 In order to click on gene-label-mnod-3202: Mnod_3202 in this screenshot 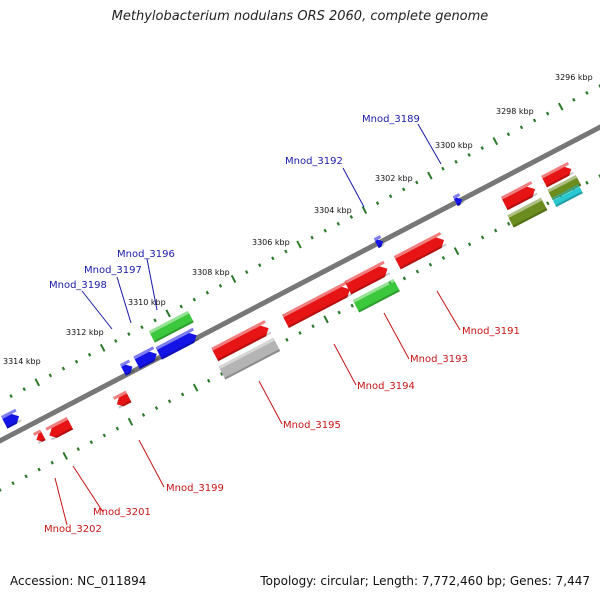, I will do `click(73, 529)`.